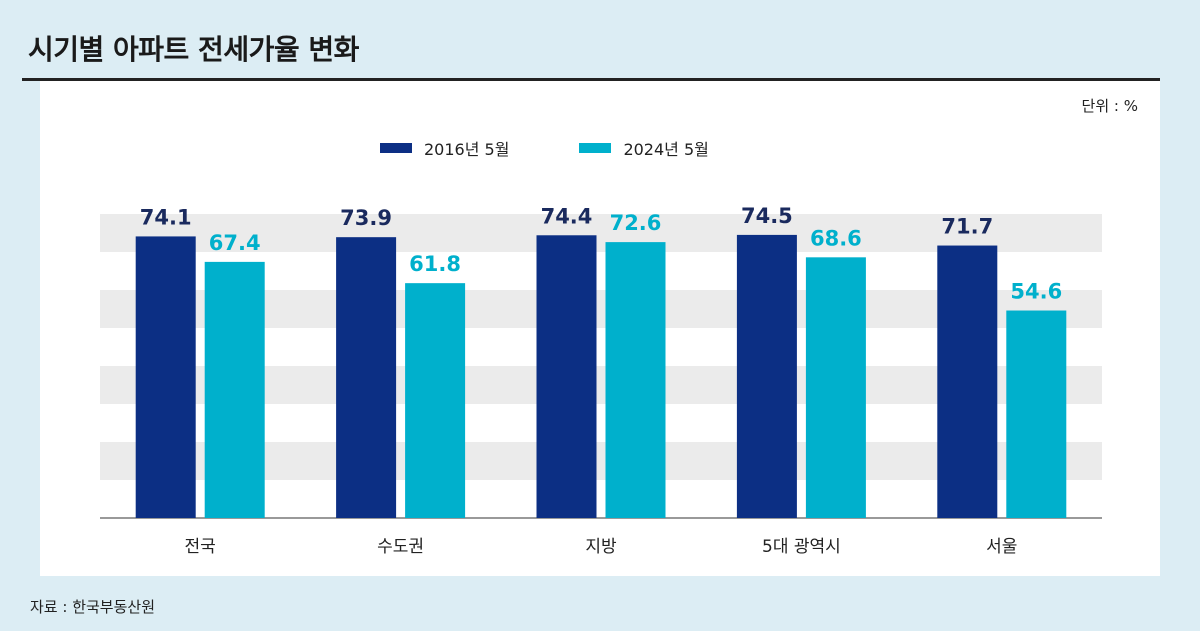  Describe the element at coordinates (836, 238) in the screenshot. I see `data-label-series2: 68.6` at that location.